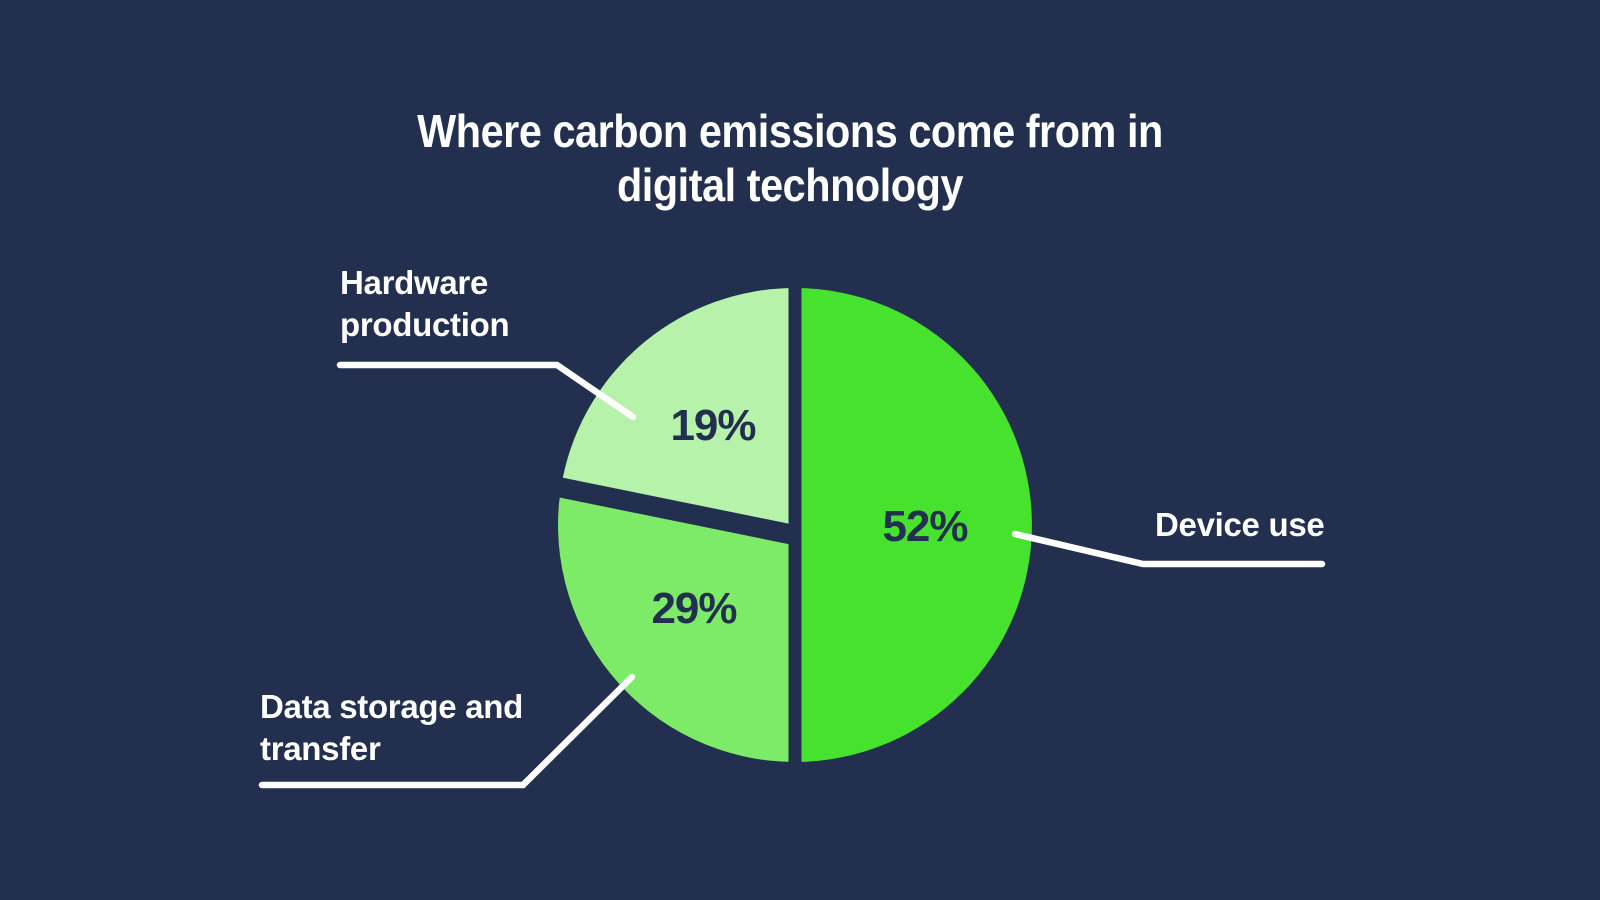 The image size is (1600, 900). Describe the element at coordinates (809, 517) in the screenshot. I see `slice-value-labels: 52% 29% 19%` at that location.